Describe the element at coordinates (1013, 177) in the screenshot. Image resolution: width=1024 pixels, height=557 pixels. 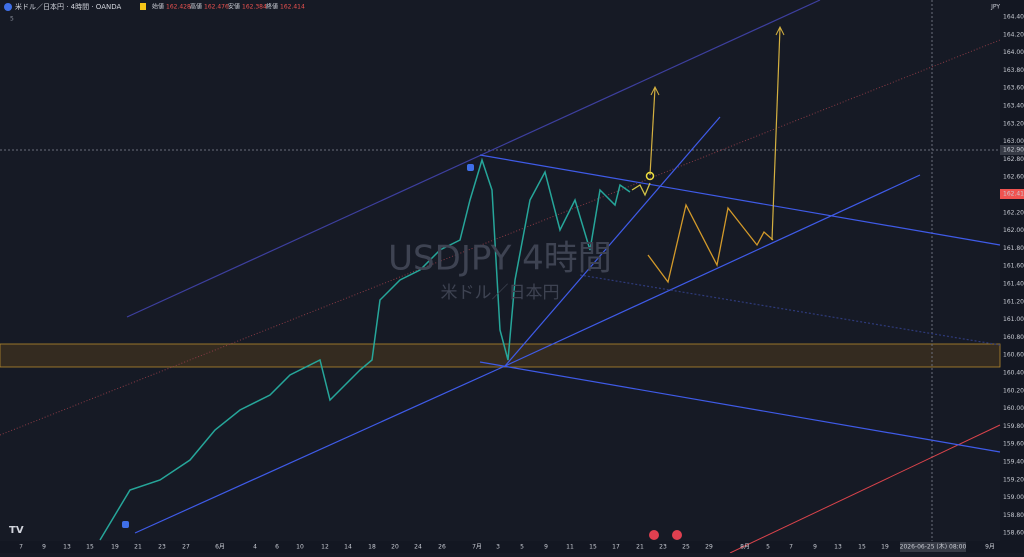
I see `price-label: 162.600` at that location.